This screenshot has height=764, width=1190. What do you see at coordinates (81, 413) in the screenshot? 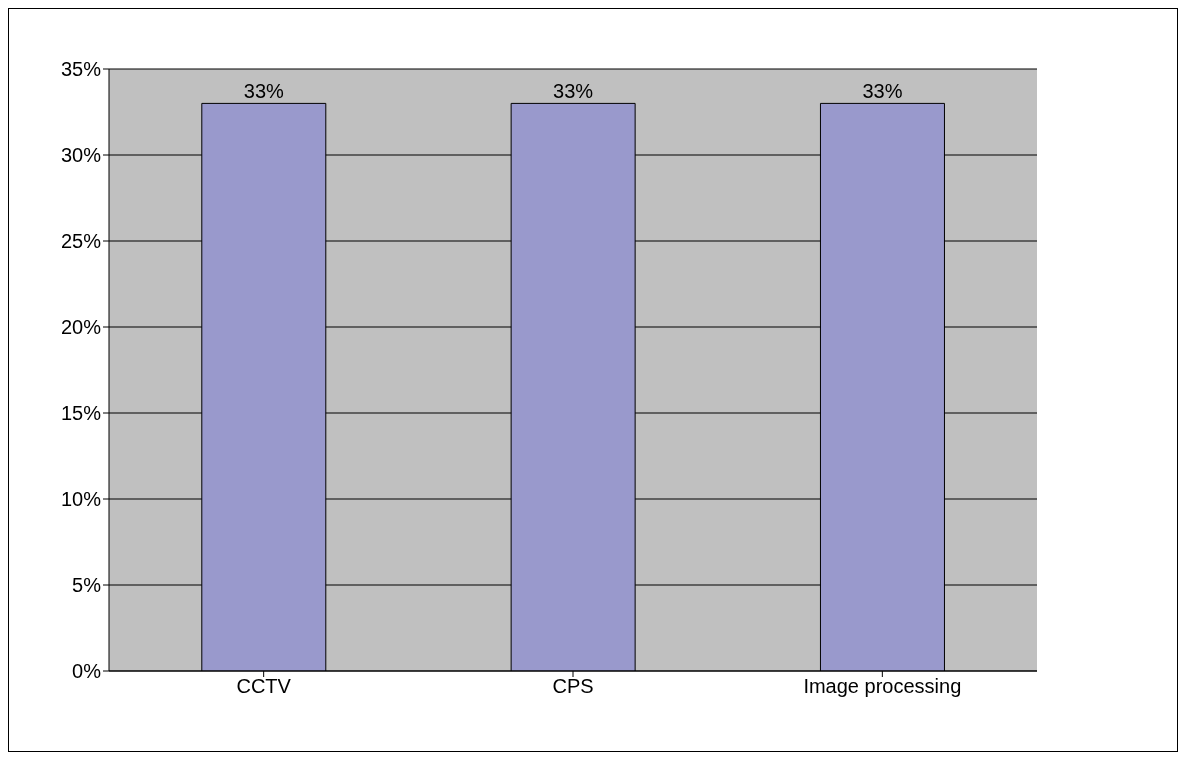
I see `y-tick-label: 15%` at bounding box center [81, 413].